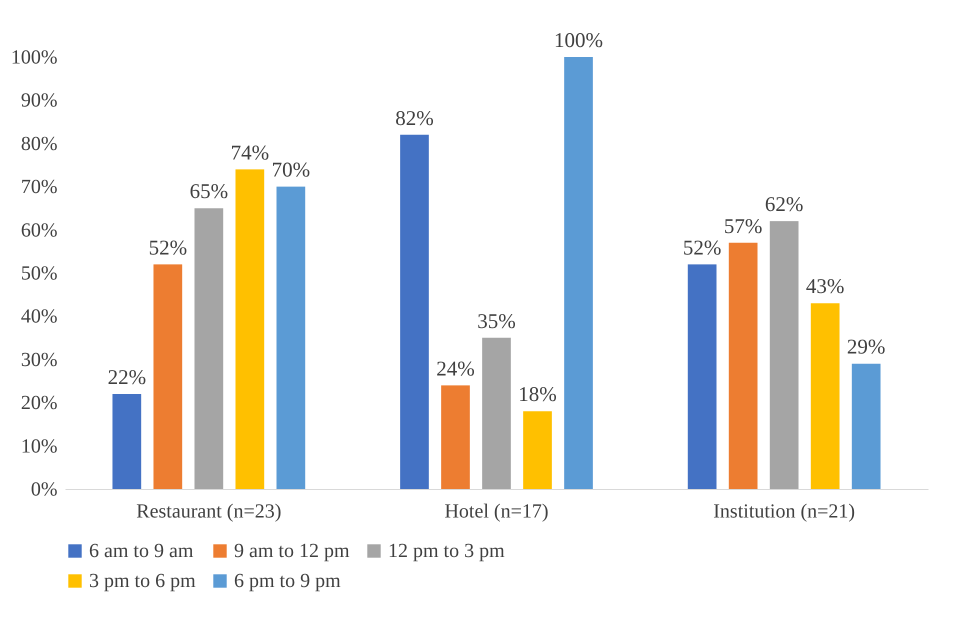  I want to click on y-tick-label: 90%, so click(39, 101).